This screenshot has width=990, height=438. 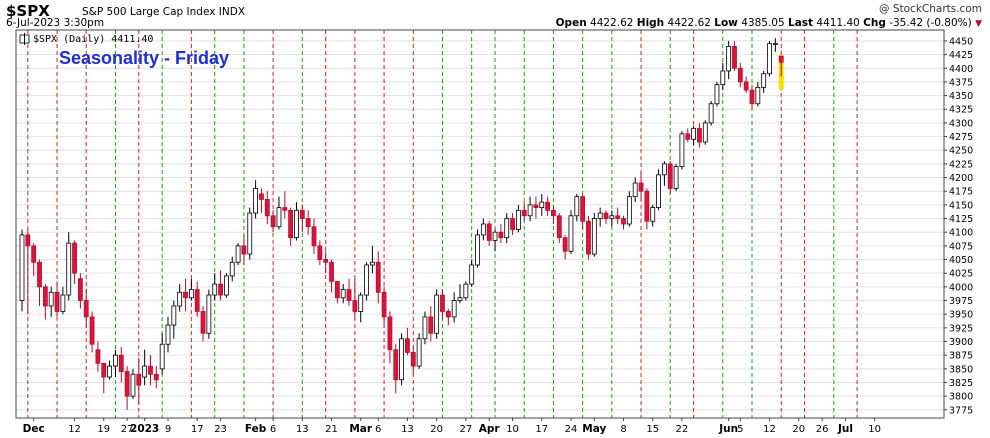 I want to click on y-tick-label: 4025, so click(x=961, y=274).